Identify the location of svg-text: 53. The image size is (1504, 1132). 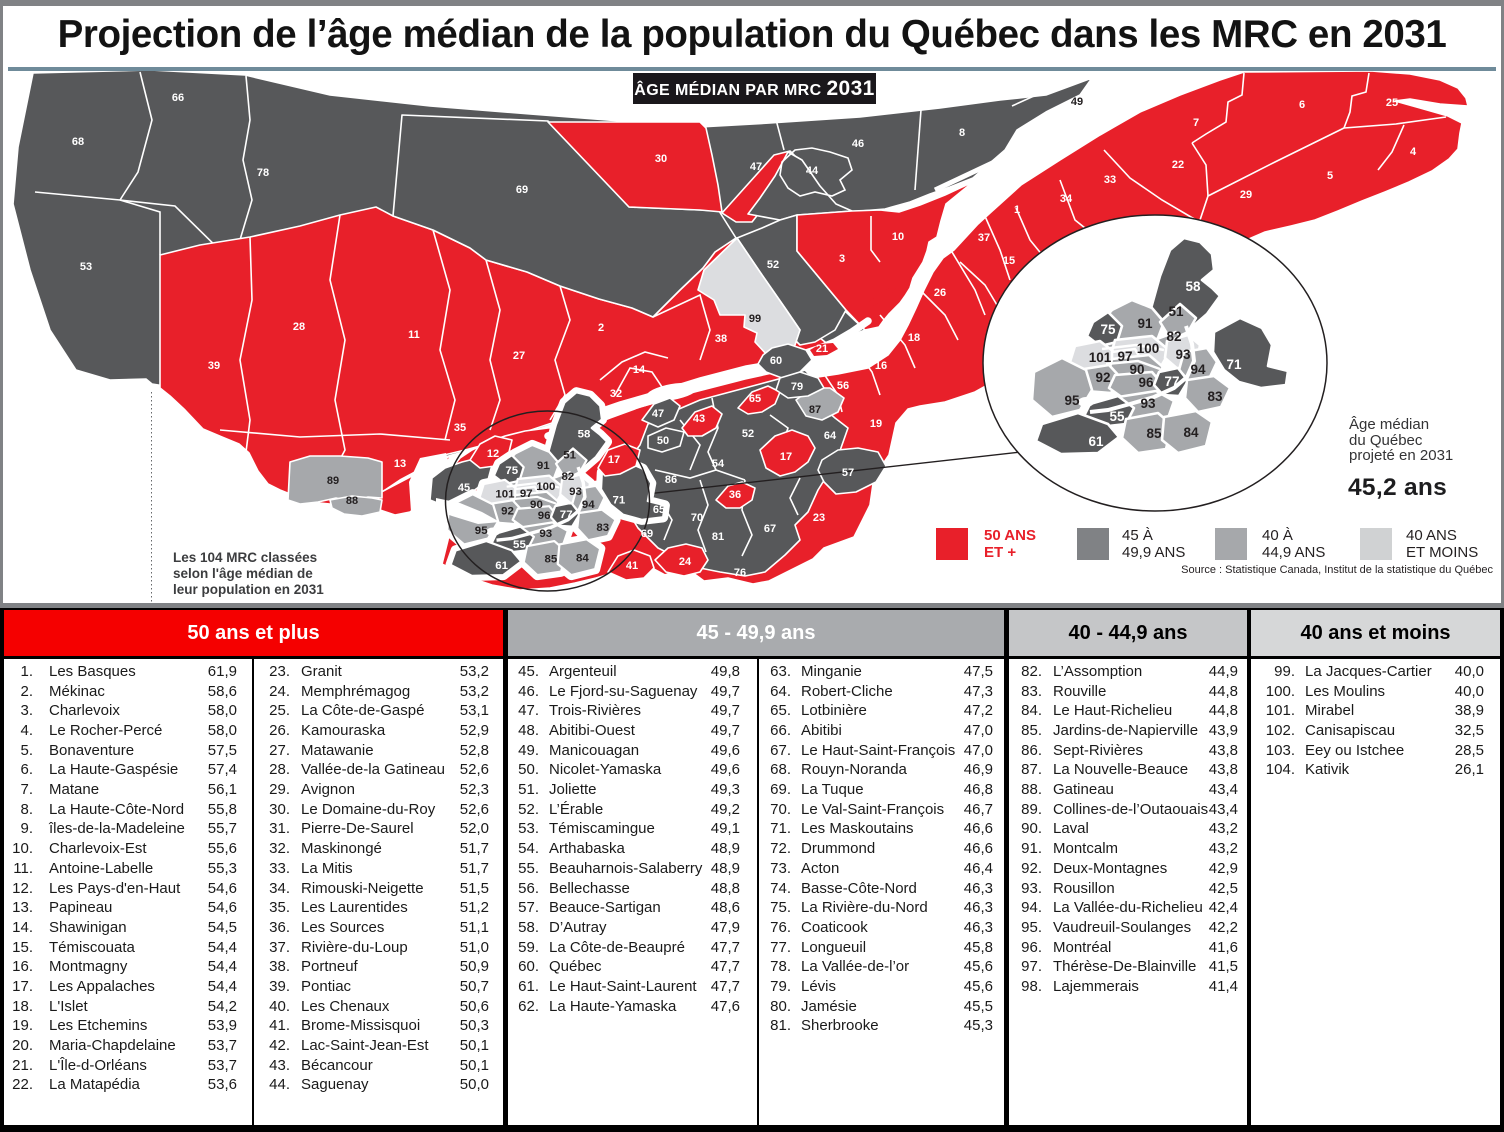
(86, 267).